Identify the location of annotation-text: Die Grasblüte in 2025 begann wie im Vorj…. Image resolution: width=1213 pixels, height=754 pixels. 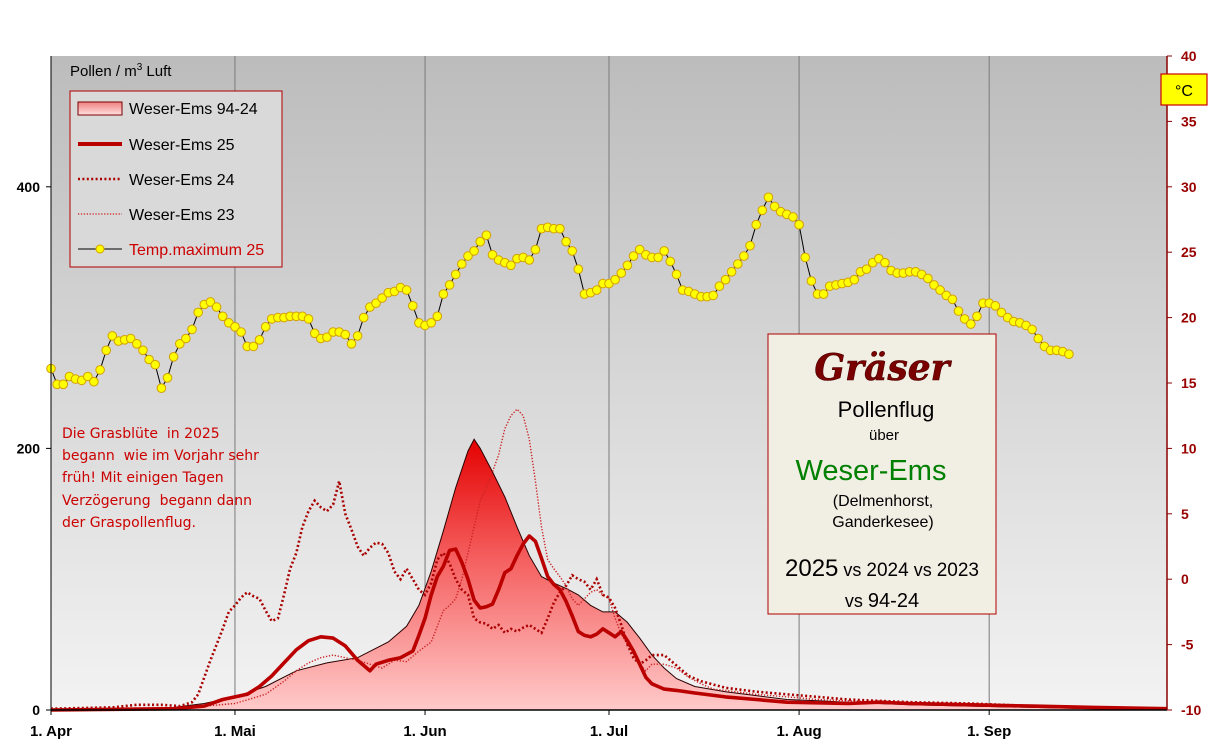
(160, 478).